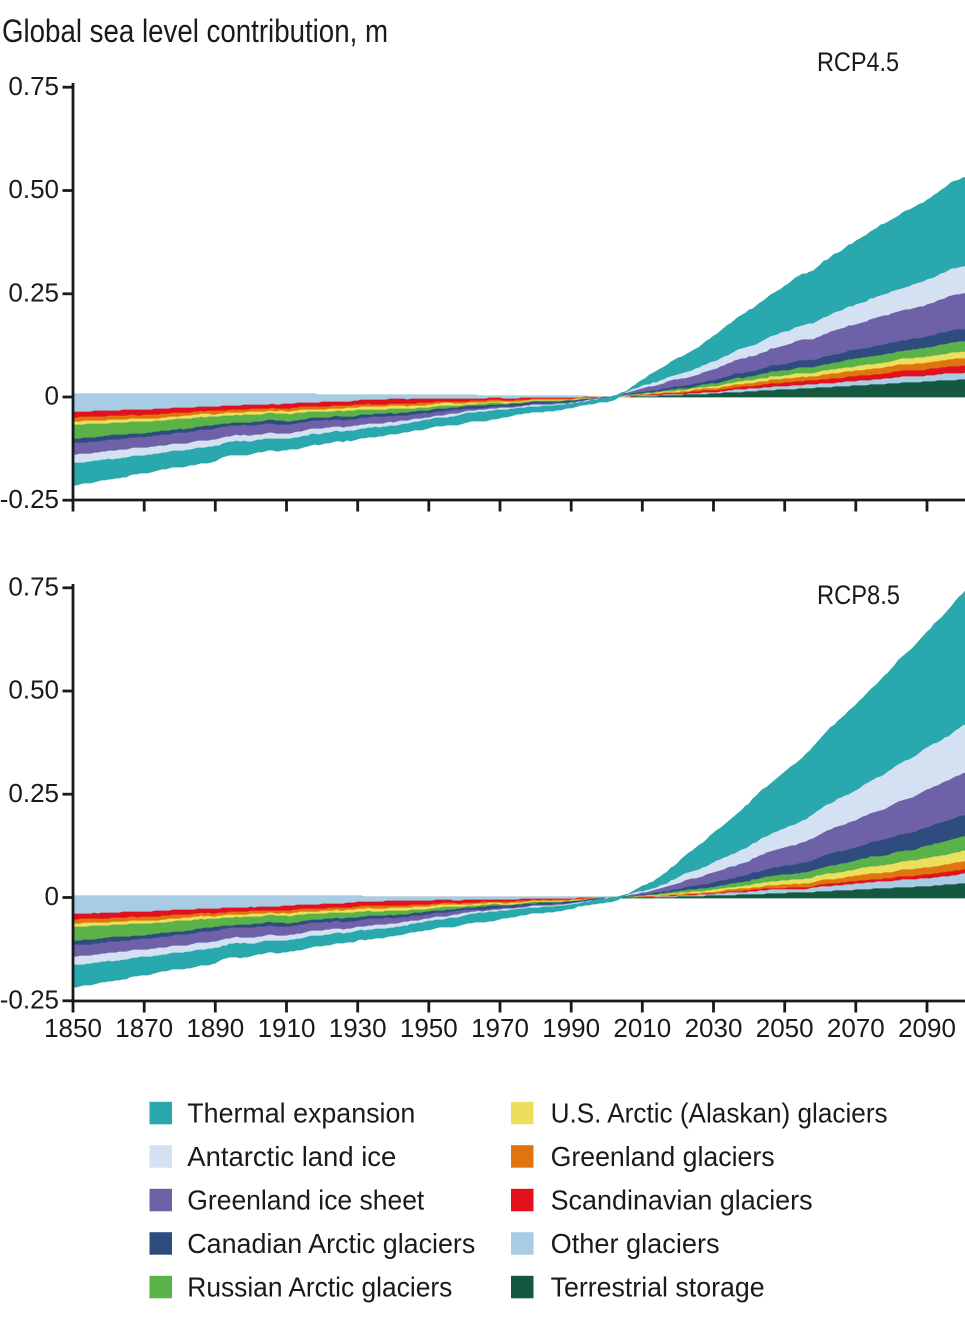  Describe the element at coordinates (714, 1028) in the screenshot. I see `svg-text: 2030` at that location.